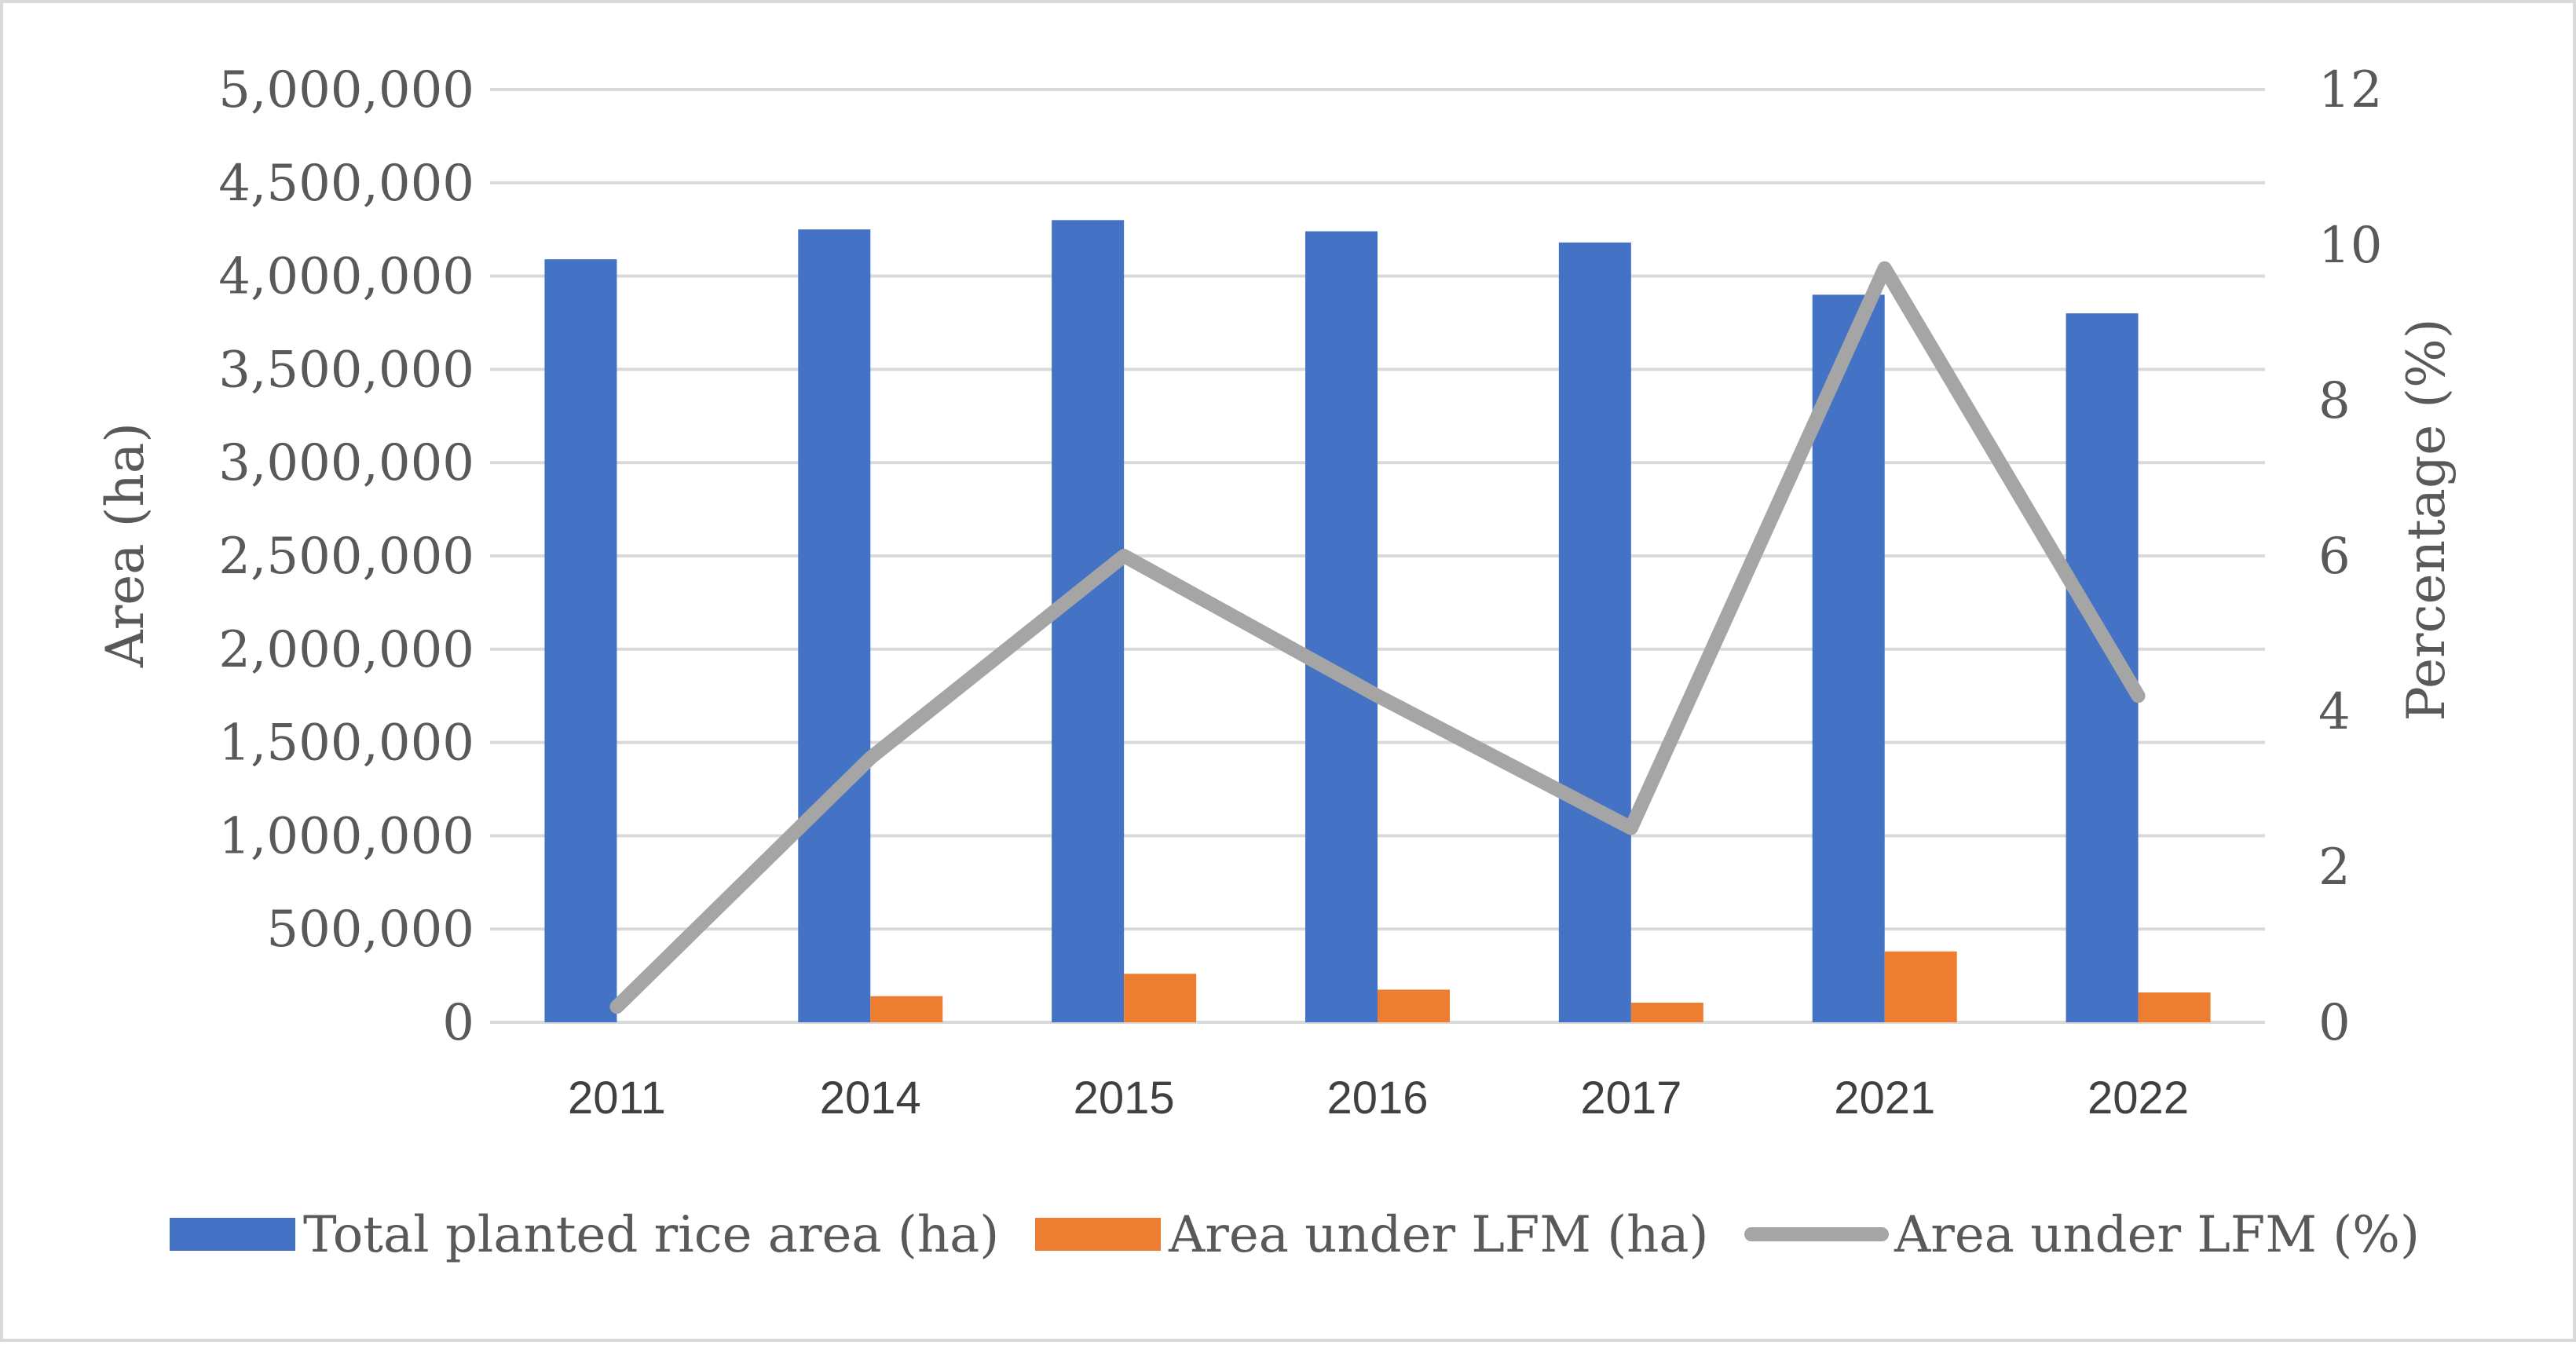  What do you see at coordinates (2334, 868) in the screenshot?
I see `y2-tick-label: 2` at bounding box center [2334, 868].